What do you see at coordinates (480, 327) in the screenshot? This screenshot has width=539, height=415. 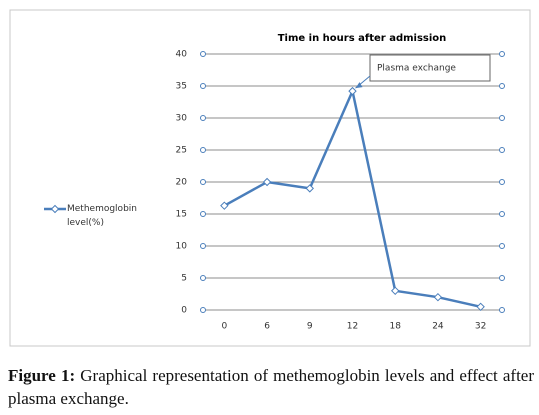 I see `x-tick-label: 32` at bounding box center [480, 327].